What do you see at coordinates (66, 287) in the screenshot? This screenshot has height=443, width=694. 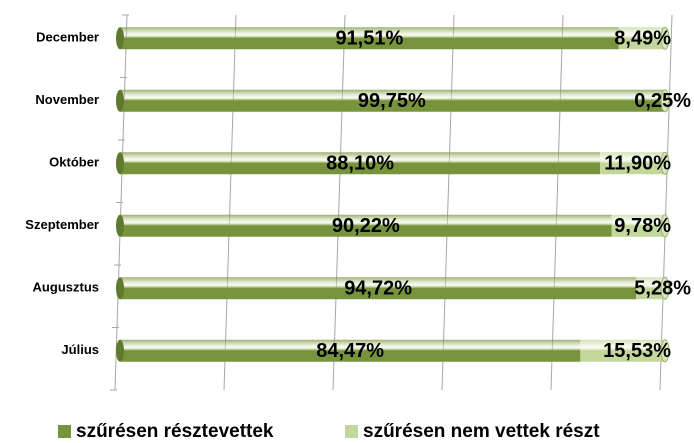 I see `category-label: Augusztus` at bounding box center [66, 287].